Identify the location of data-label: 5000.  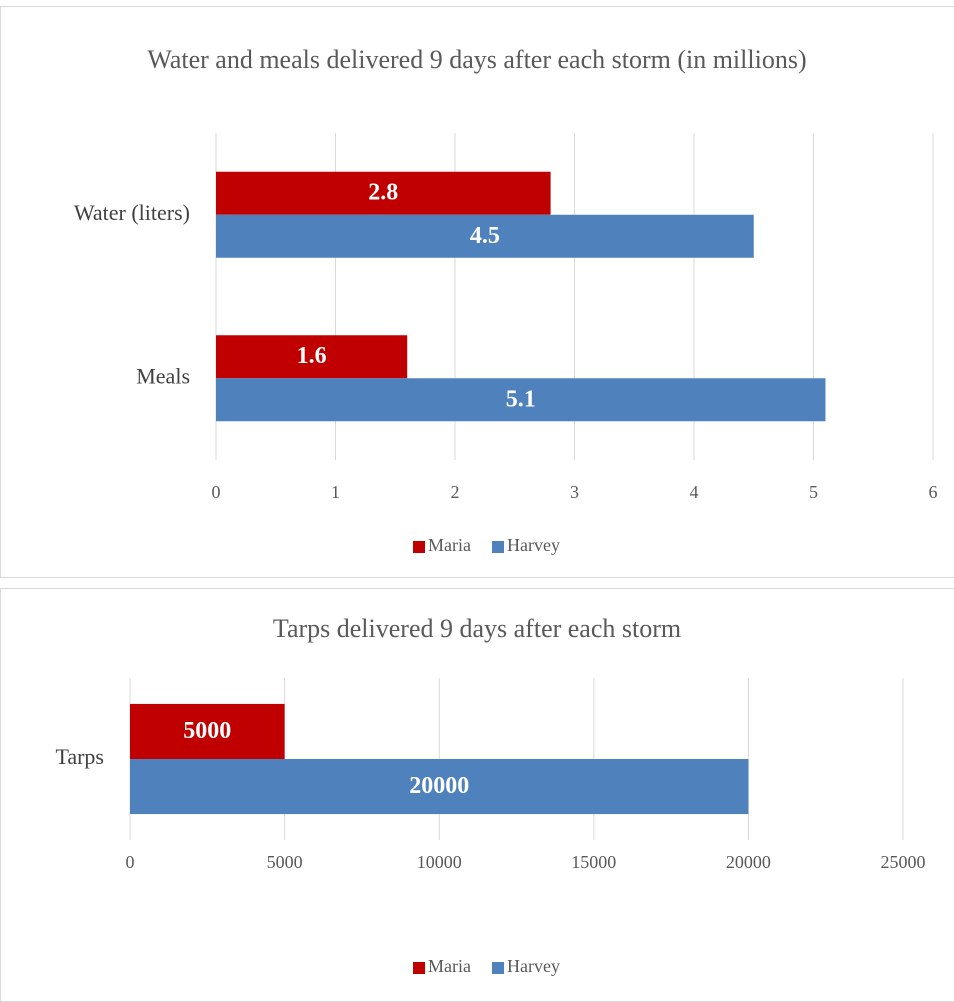
(207, 731).